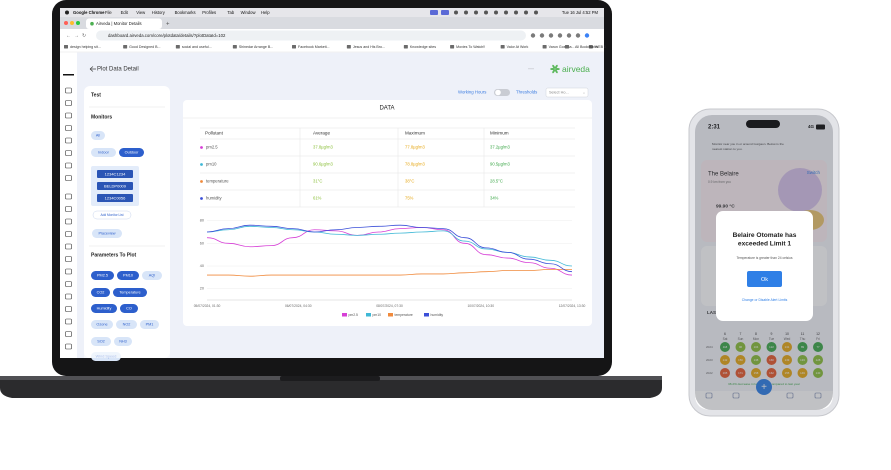 The height and width of the screenshot is (470, 891). I want to click on bookmark: Valor At Work, so click(518, 47).